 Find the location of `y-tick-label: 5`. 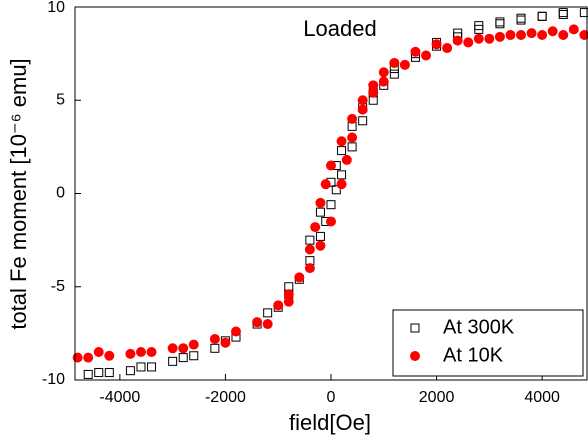

y-tick-label: 5 is located at coordinates (60, 99).